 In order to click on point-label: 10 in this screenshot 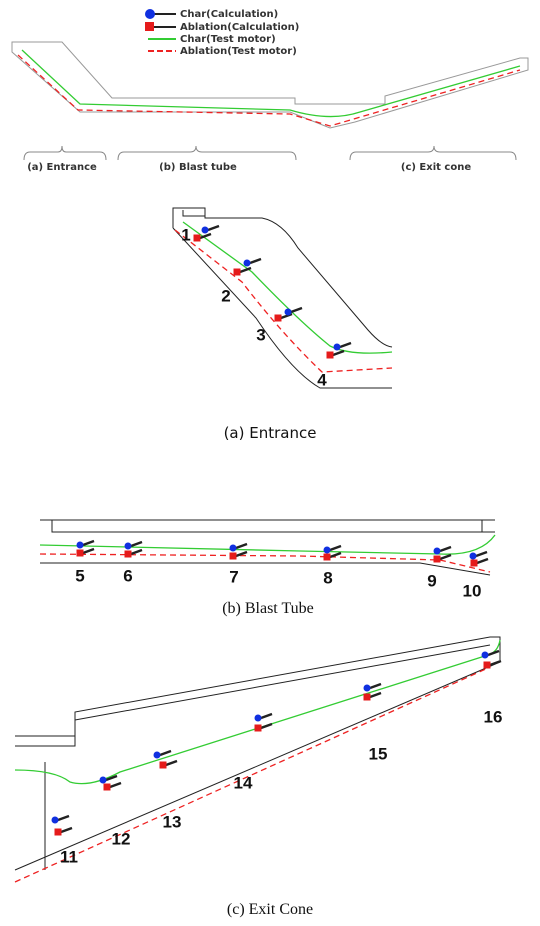, I will do `click(472, 590)`.